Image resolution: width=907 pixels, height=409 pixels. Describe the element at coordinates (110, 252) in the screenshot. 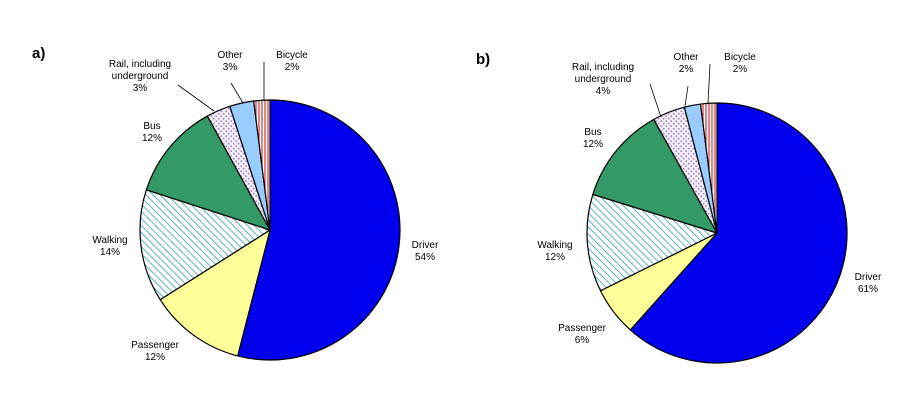

I see `slice-label-line: 14%` at that location.